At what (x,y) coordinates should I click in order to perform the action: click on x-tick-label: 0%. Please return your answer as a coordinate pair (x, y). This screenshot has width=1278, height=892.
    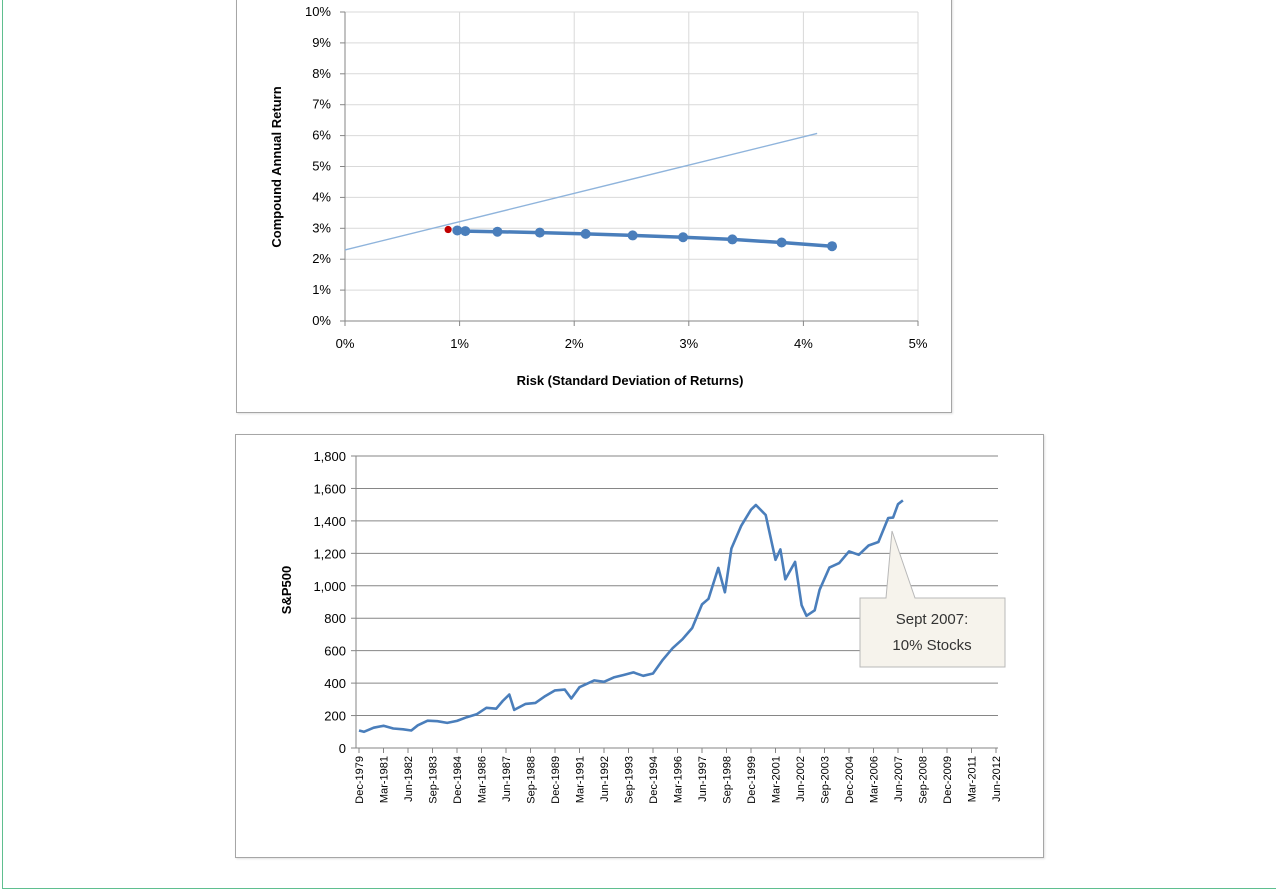
    Looking at the image, I should click on (345, 343).